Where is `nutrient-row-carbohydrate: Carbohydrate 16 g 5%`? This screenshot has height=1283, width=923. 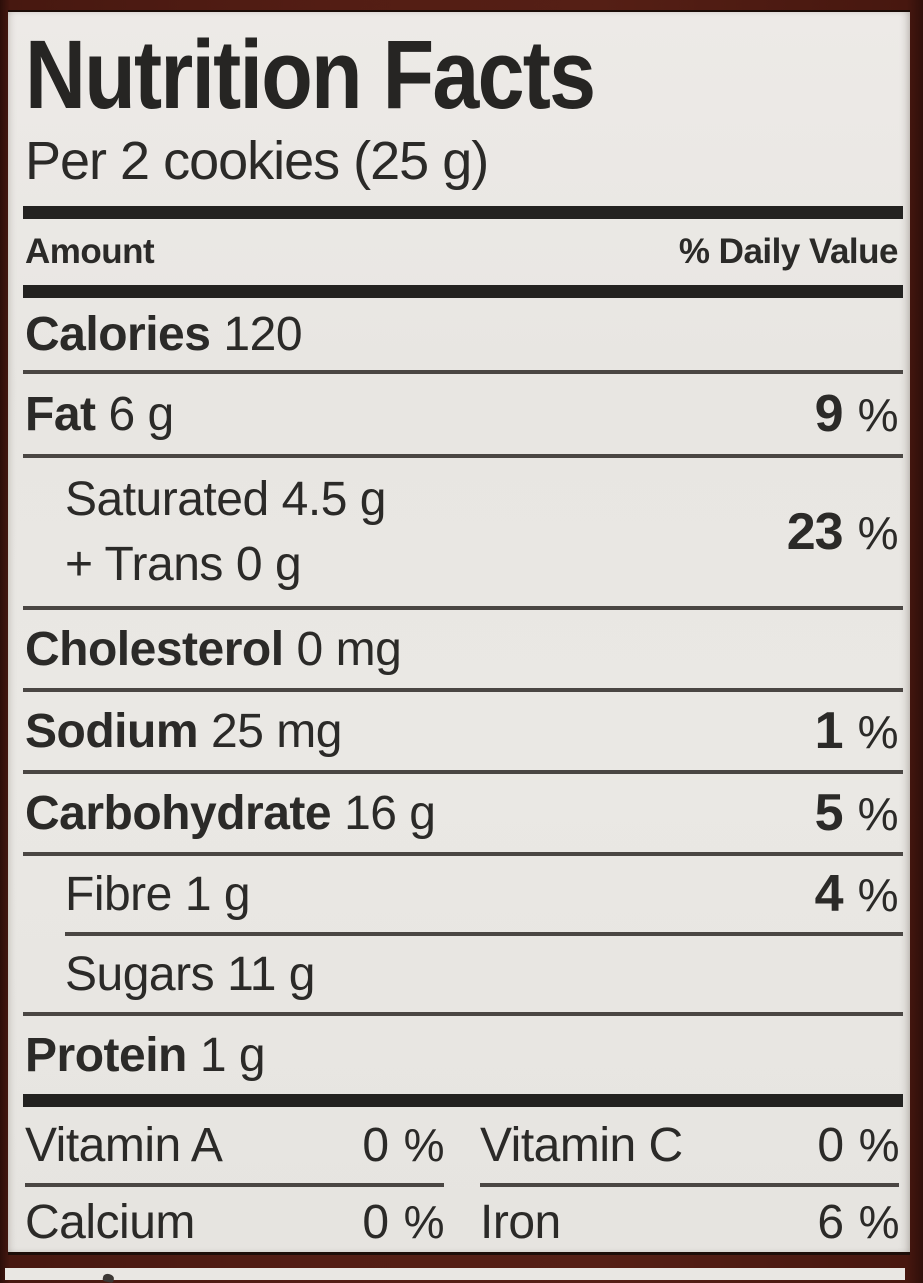 nutrient-row-carbohydrate: Carbohydrate 16 g 5% is located at coordinates (459, 813).